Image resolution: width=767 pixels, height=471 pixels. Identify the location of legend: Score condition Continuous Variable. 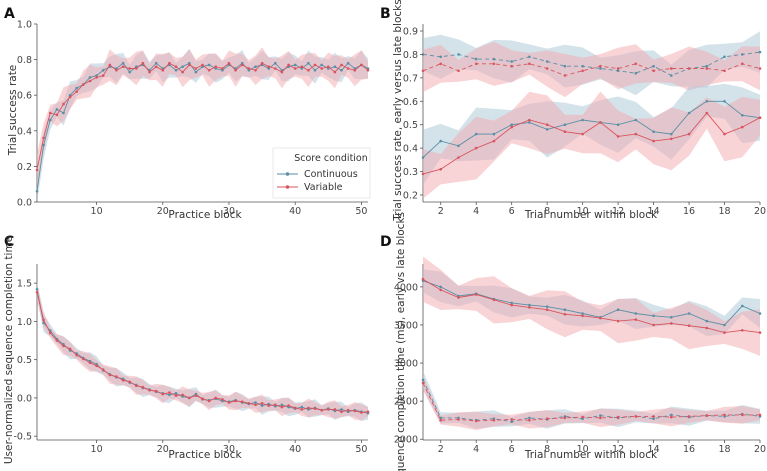
(321, 173).